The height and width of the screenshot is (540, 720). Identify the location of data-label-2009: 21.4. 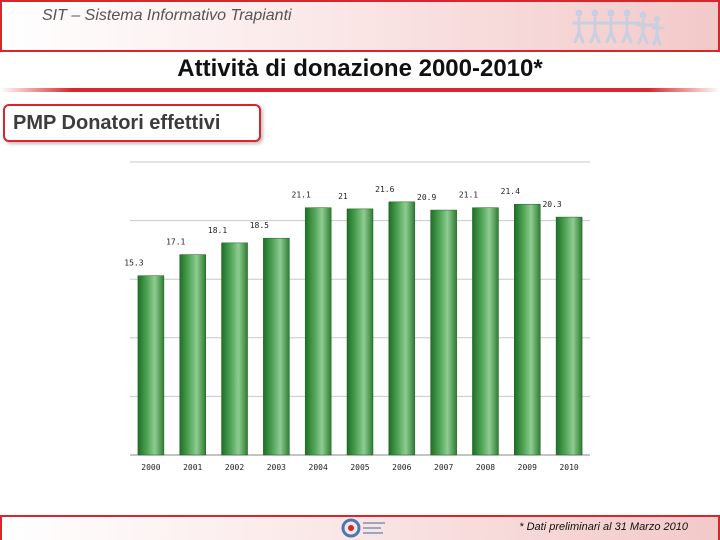
(510, 191).